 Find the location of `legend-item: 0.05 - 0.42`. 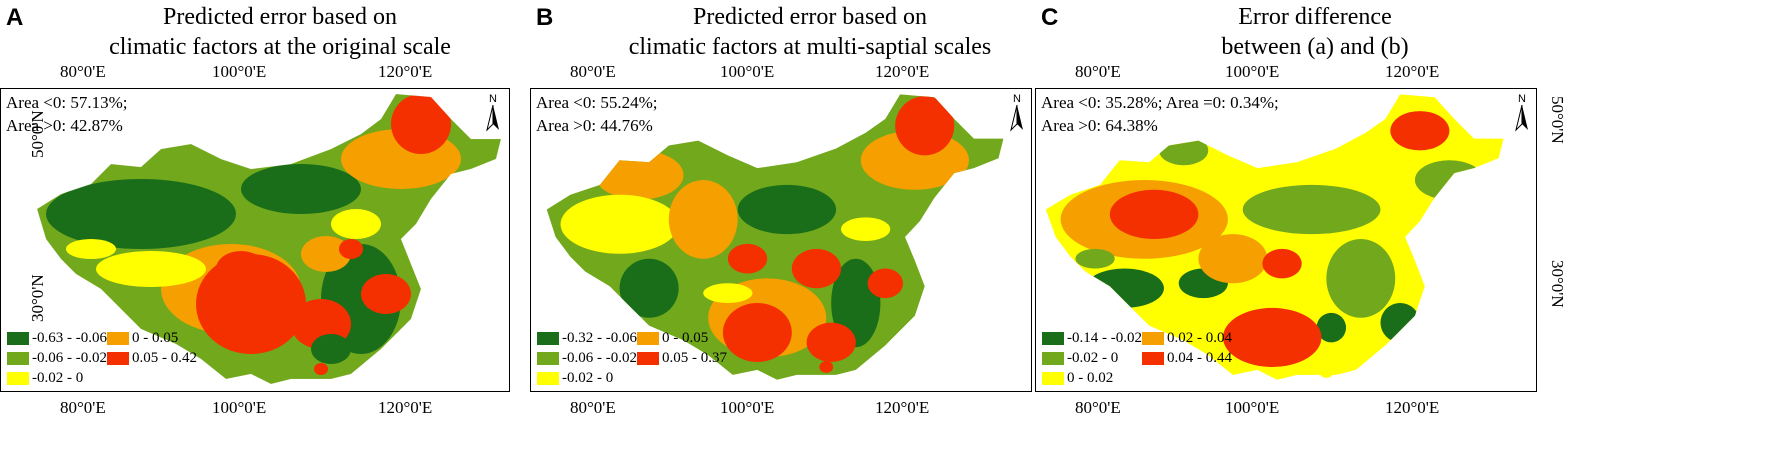

legend-item: 0.05 - 0.42 is located at coordinates (152, 358).